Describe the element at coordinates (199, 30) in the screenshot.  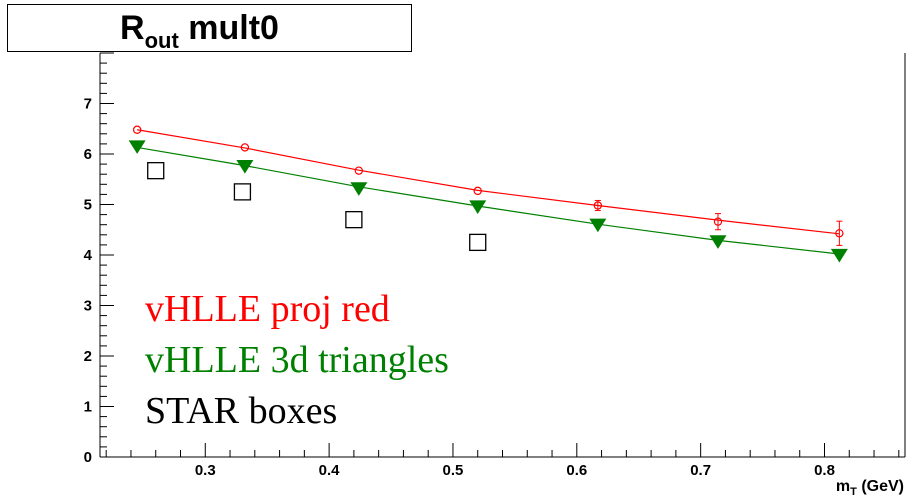
I see `chart-title: Rout mult0` at that location.